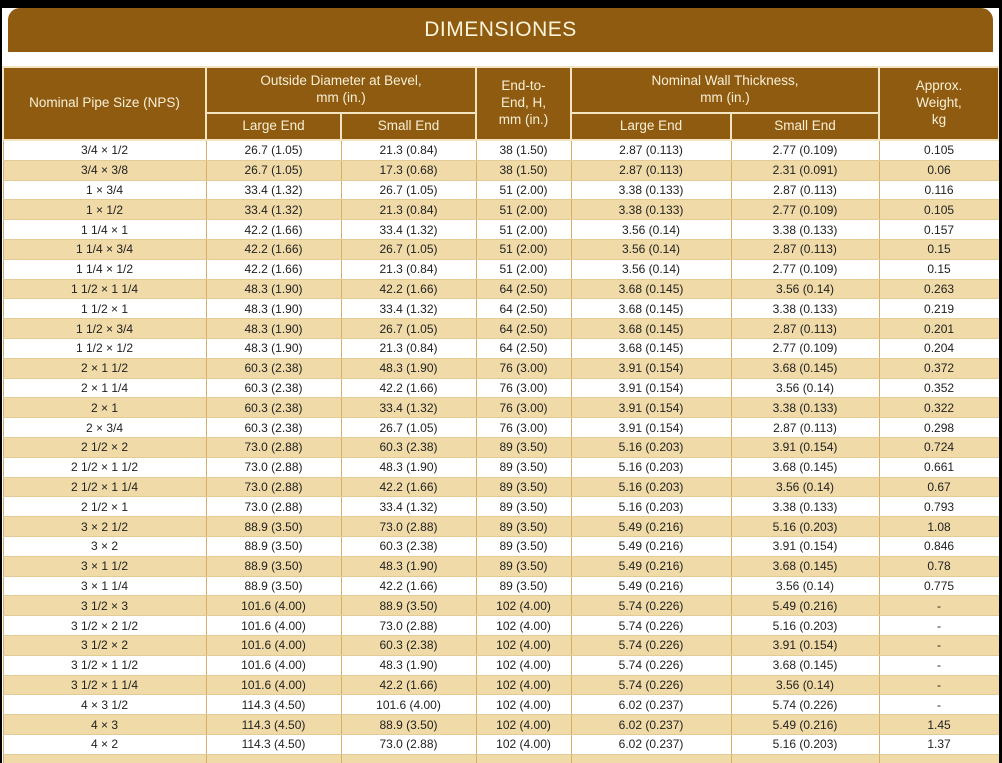  Describe the element at coordinates (408, 190) in the screenshot. I see `table-cell: 26.7 (1.05)` at that location.